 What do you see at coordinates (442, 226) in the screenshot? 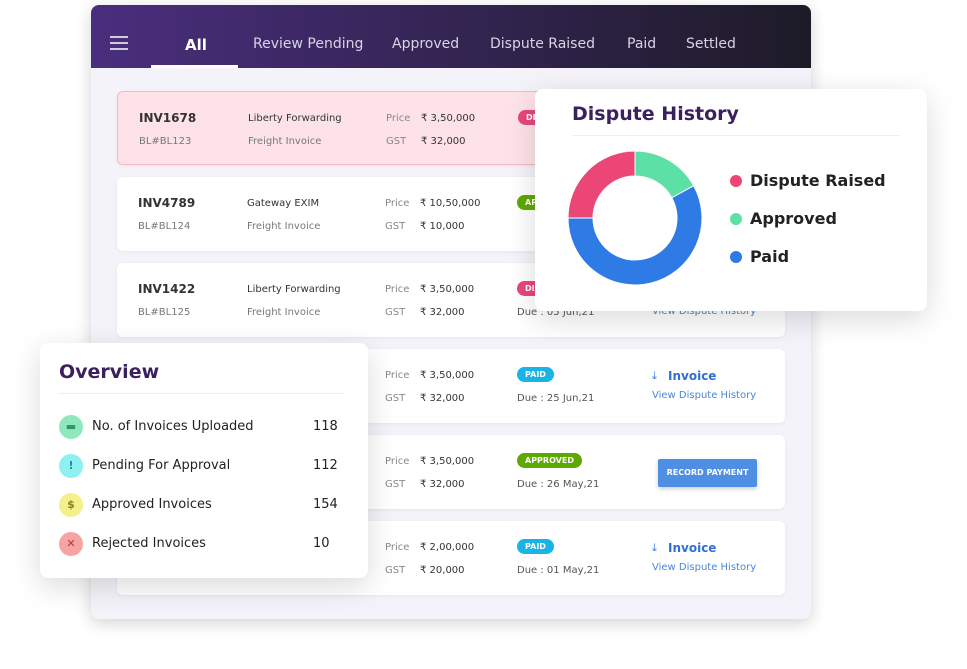
I see `gst: ₹ 10,000` at bounding box center [442, 226].